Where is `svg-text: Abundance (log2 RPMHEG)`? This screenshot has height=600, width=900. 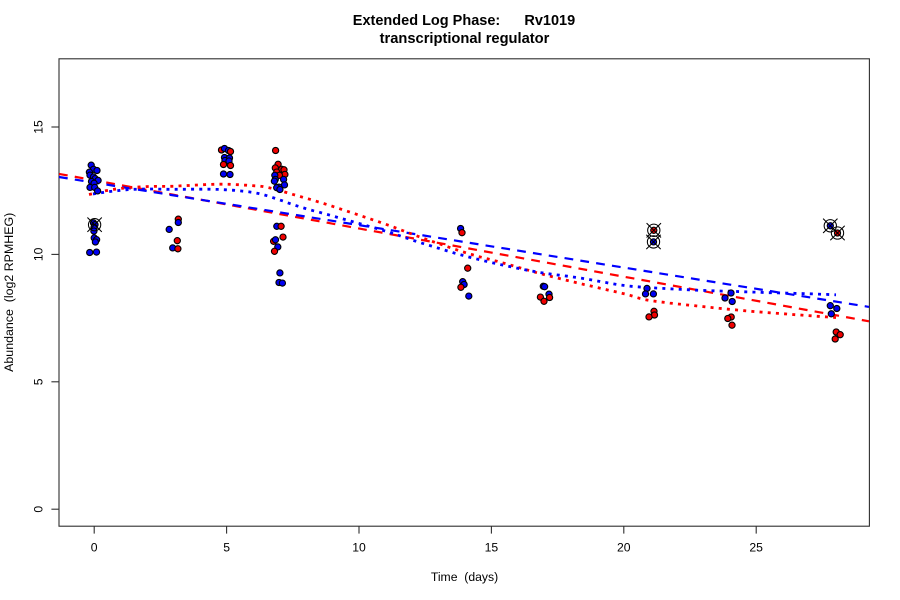 svg-text: Abundance (log2 RPMHEG) is located at coordinates (9, 292).